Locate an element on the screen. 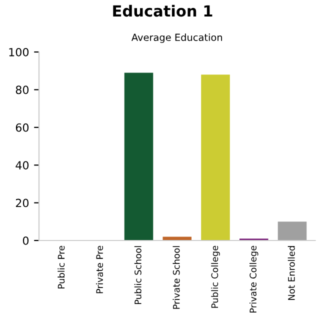 This screenshot has height=325, width=325. x-tick-label: Not Enrolled is located at coordinates (291, 273).